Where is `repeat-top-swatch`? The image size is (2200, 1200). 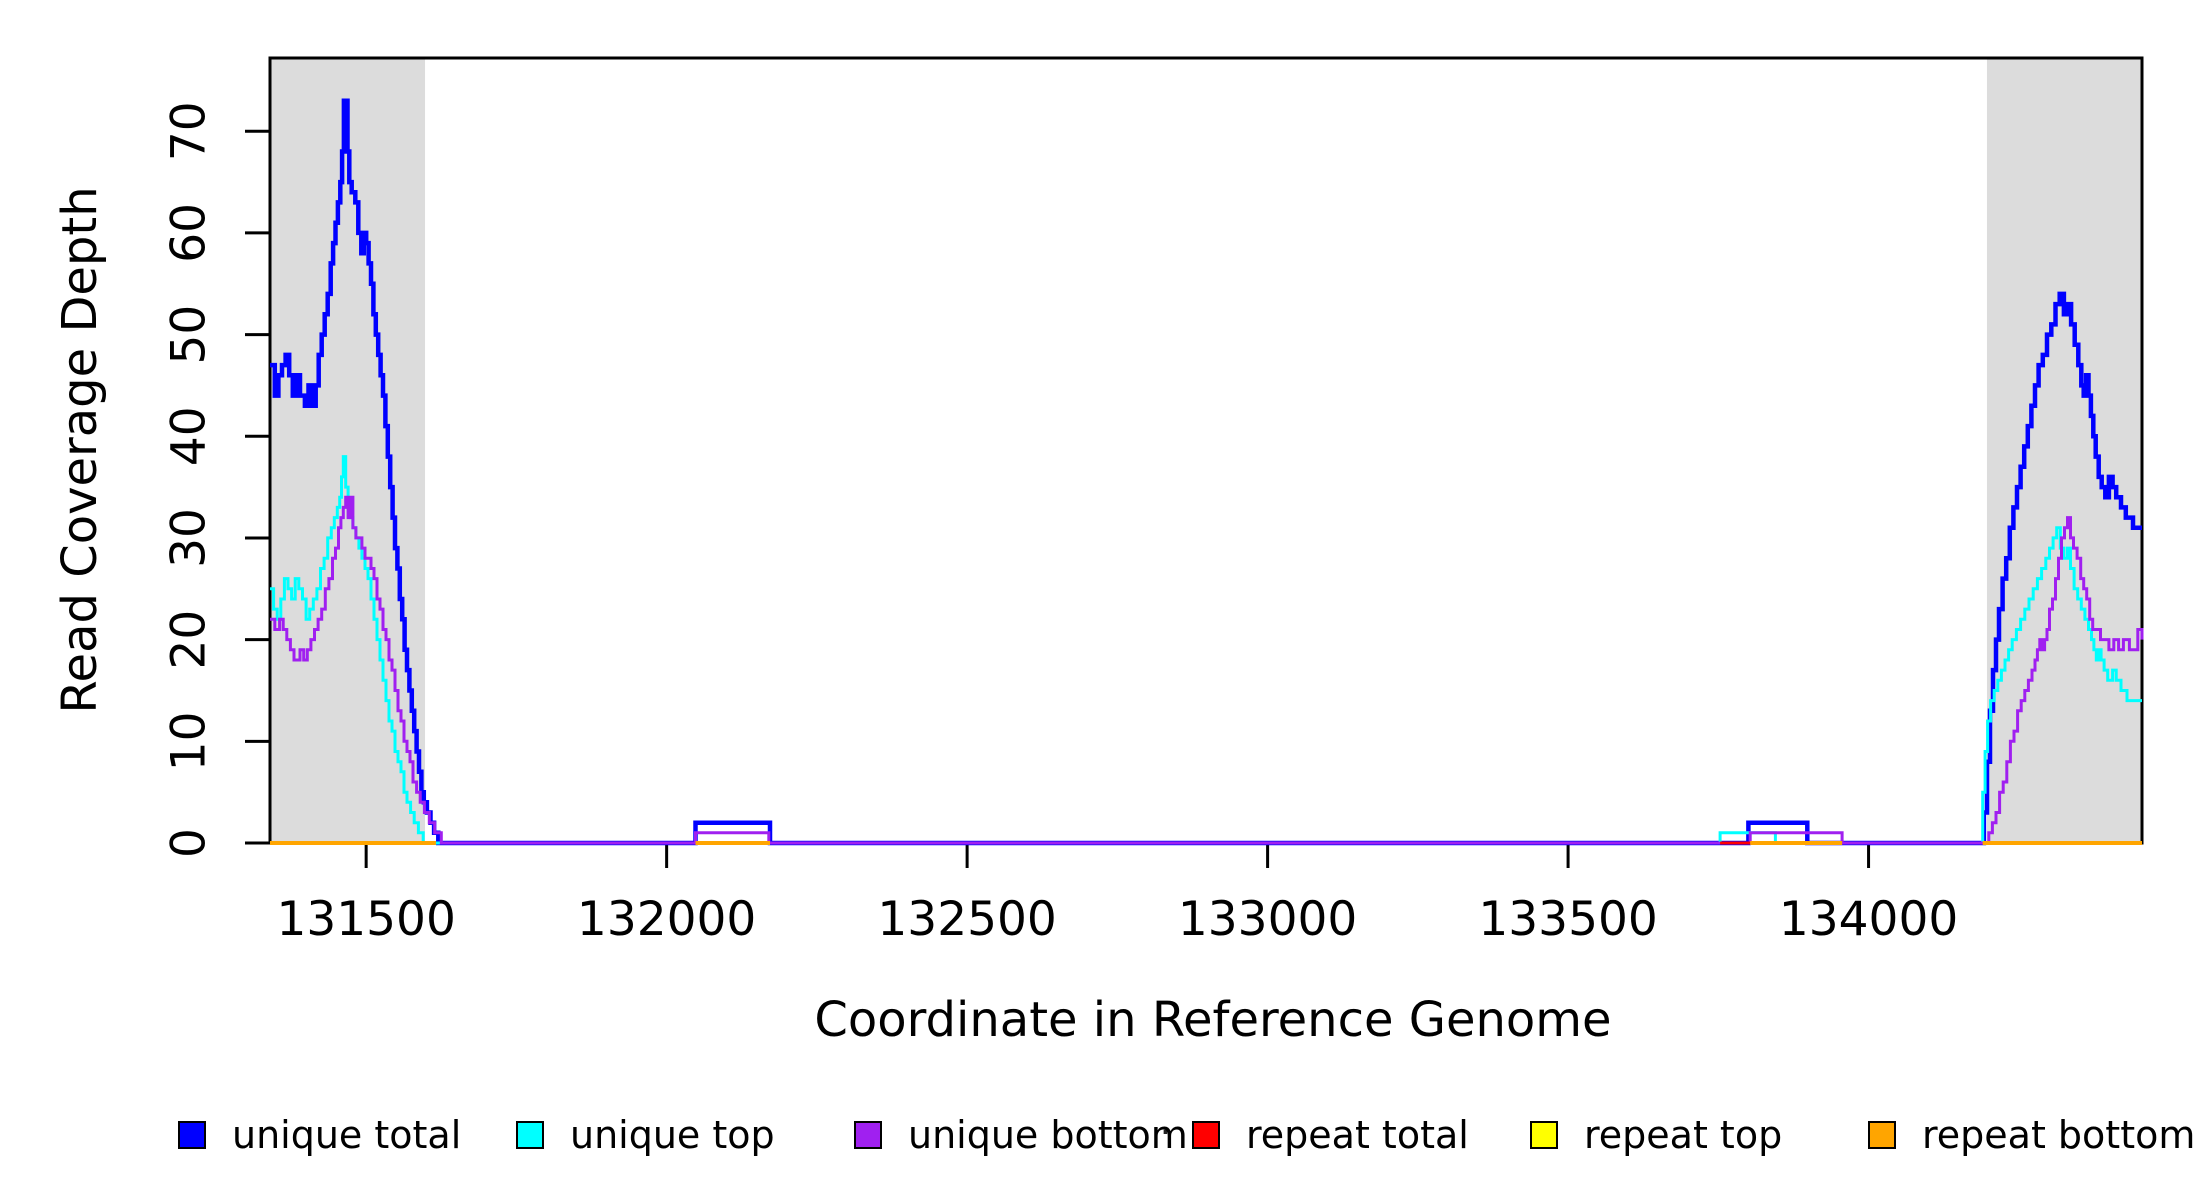
repeat-top-swatch is located at coordinates (1544, 1135).